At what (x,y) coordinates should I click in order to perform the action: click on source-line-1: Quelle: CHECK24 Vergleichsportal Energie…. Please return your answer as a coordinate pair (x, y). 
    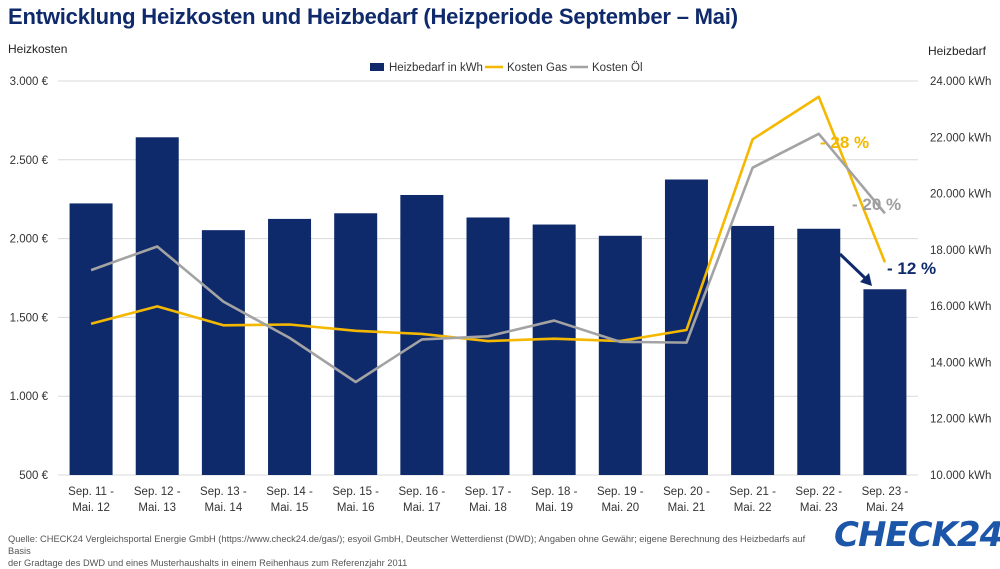
    Looking at the image, I should click on (407, 545).